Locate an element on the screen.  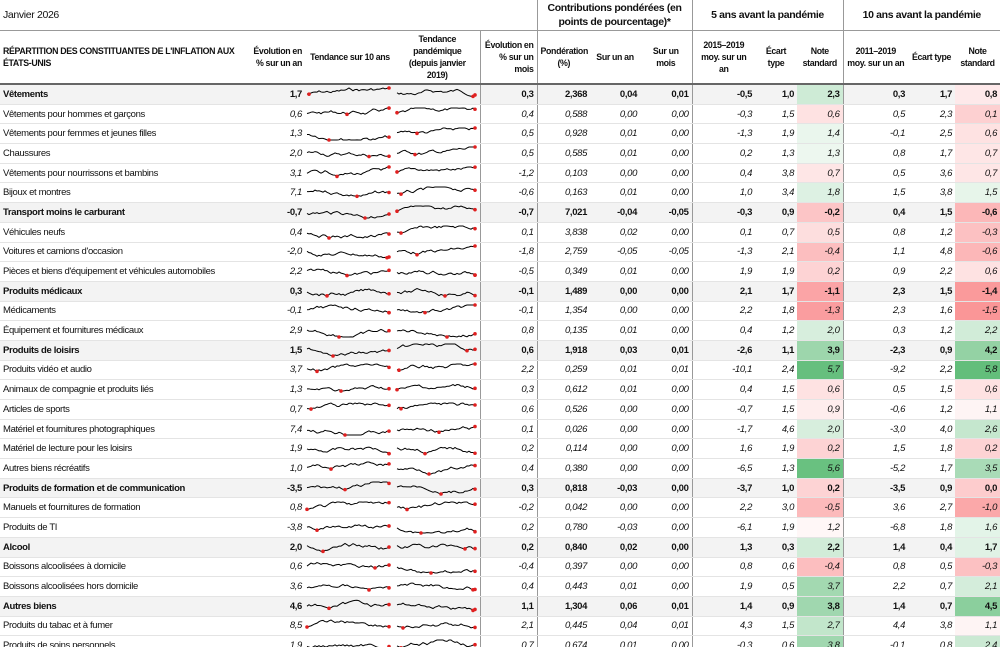
cell-value: 1,6 is located at coordinates (932, 311).